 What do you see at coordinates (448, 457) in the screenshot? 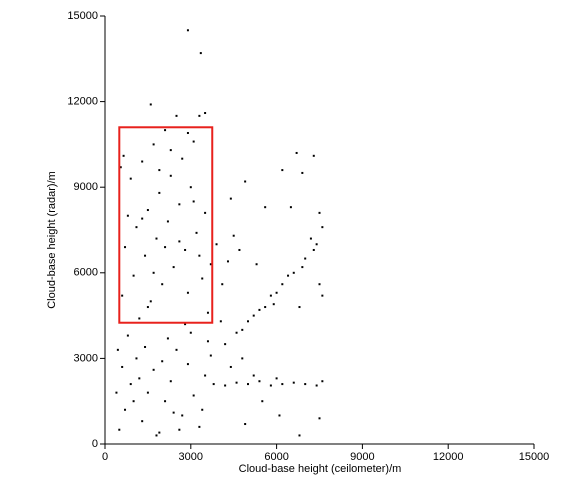
I see `x-tick-label: 12000` at bounding box center [448, 457].